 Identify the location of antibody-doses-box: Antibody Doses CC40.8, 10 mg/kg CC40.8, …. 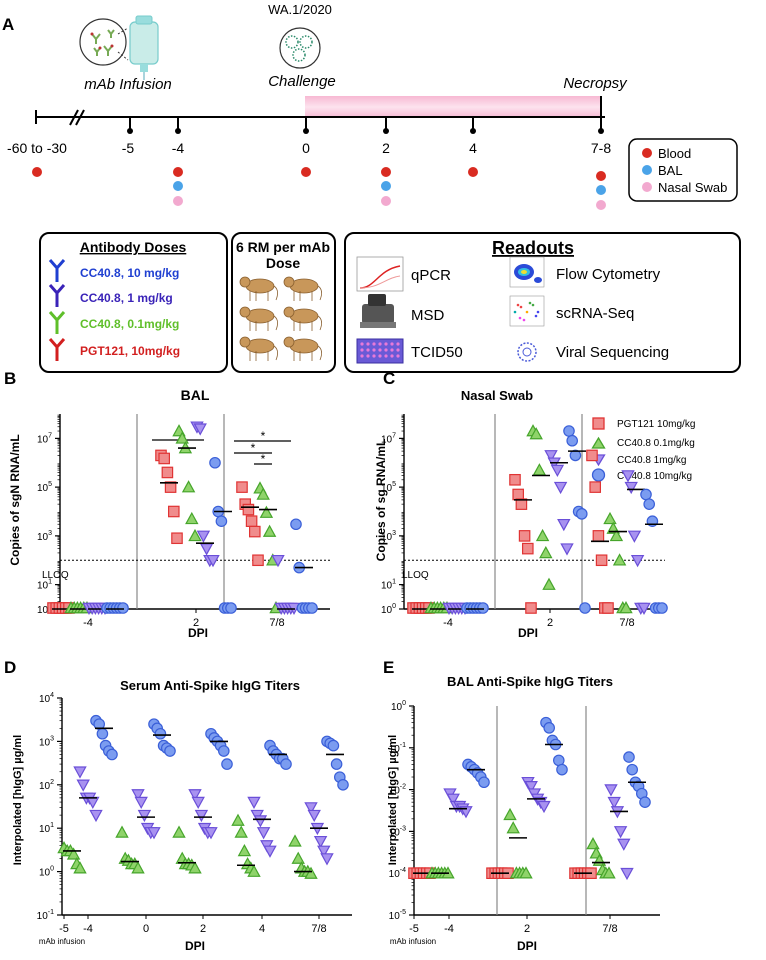
(133, 302).